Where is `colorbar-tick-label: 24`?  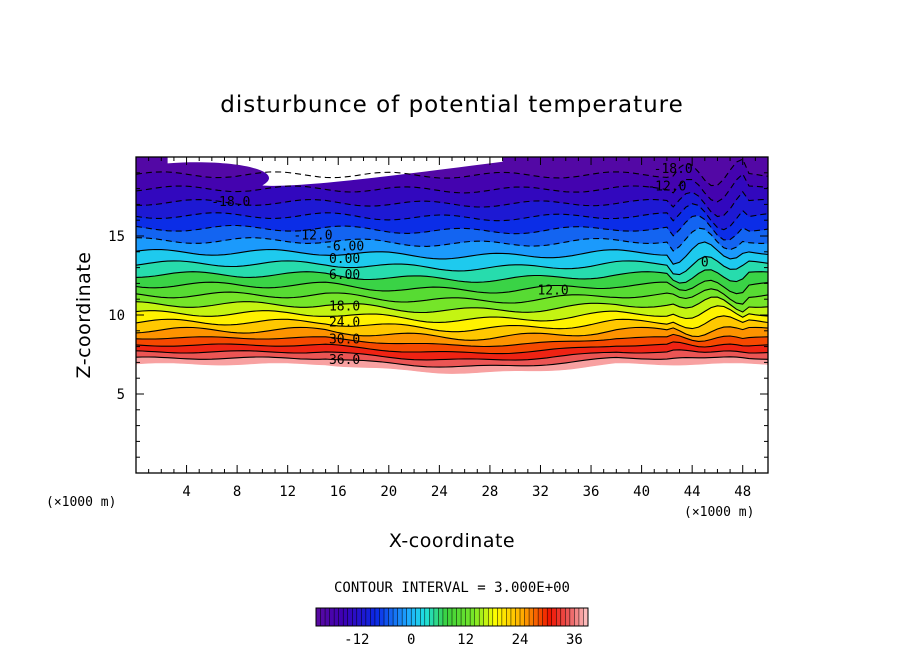 colorbar-tick-label: 24 is located at coordinates (520, 640).